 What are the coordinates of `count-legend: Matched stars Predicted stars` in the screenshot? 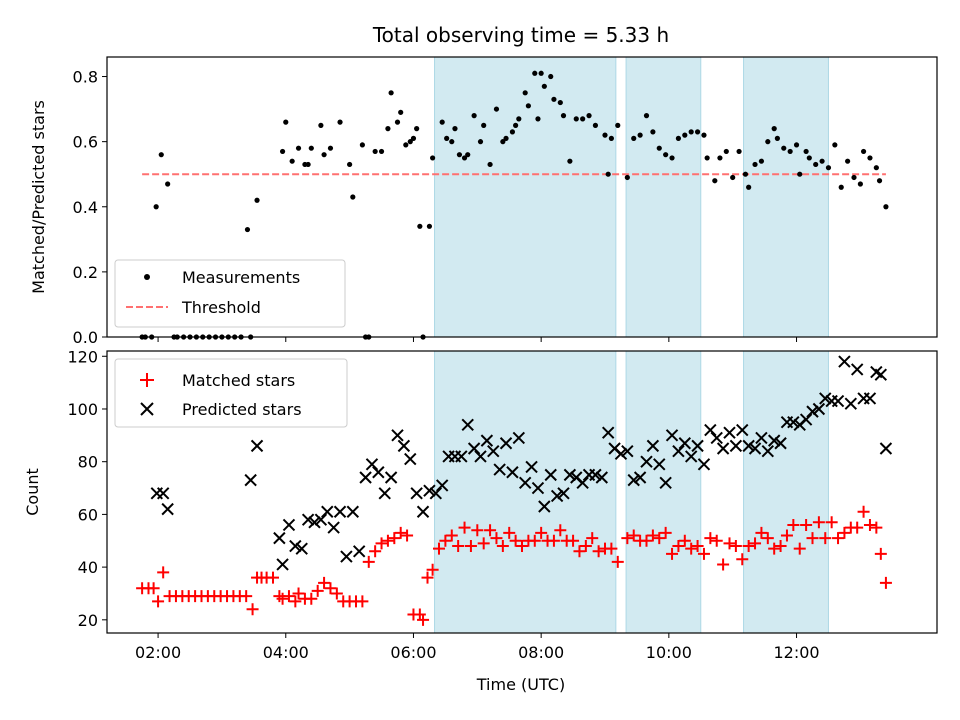 It's located at (231, 393).